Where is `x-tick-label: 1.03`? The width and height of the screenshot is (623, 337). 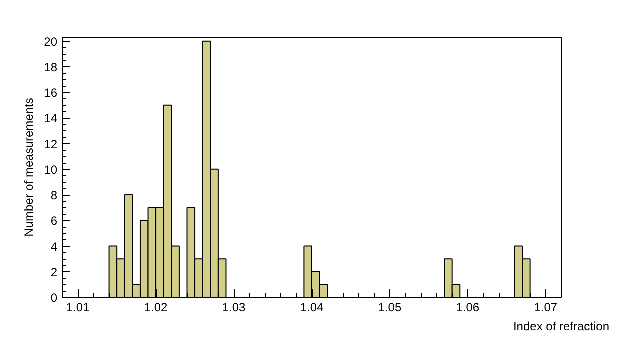
x-tick-label: 1.03 is located at coordinates (234, 307).